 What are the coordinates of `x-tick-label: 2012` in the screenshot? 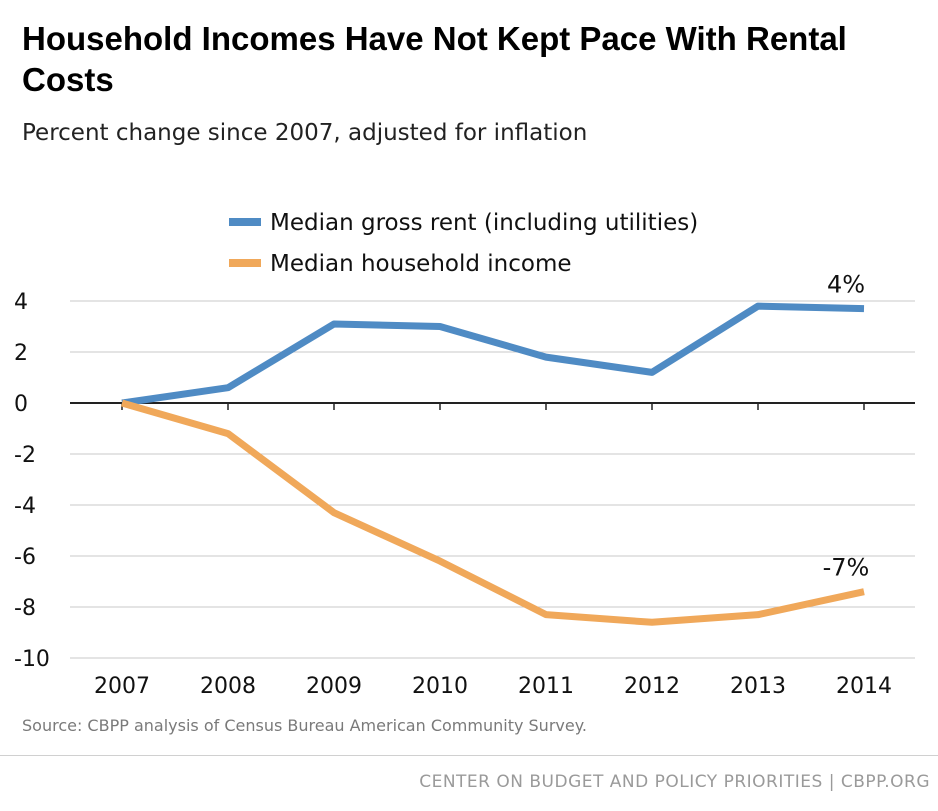 It's located at (652, 686).